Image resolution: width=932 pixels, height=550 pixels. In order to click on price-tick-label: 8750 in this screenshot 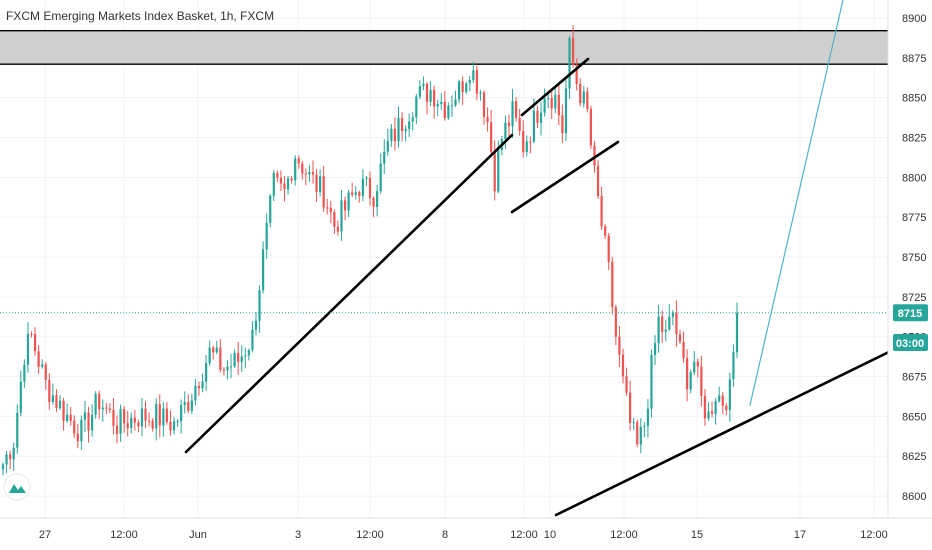, I will do `click(914, 258)`.